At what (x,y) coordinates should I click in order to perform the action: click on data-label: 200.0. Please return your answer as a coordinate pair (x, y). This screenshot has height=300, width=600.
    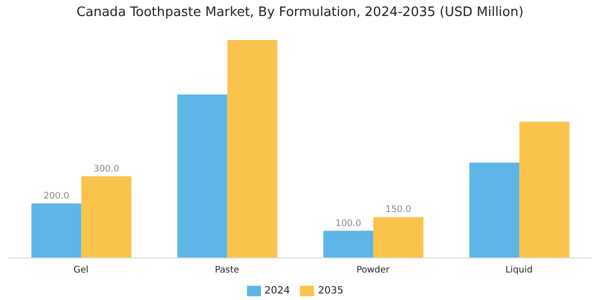
    Looking at the image, I should click on (56, 197).